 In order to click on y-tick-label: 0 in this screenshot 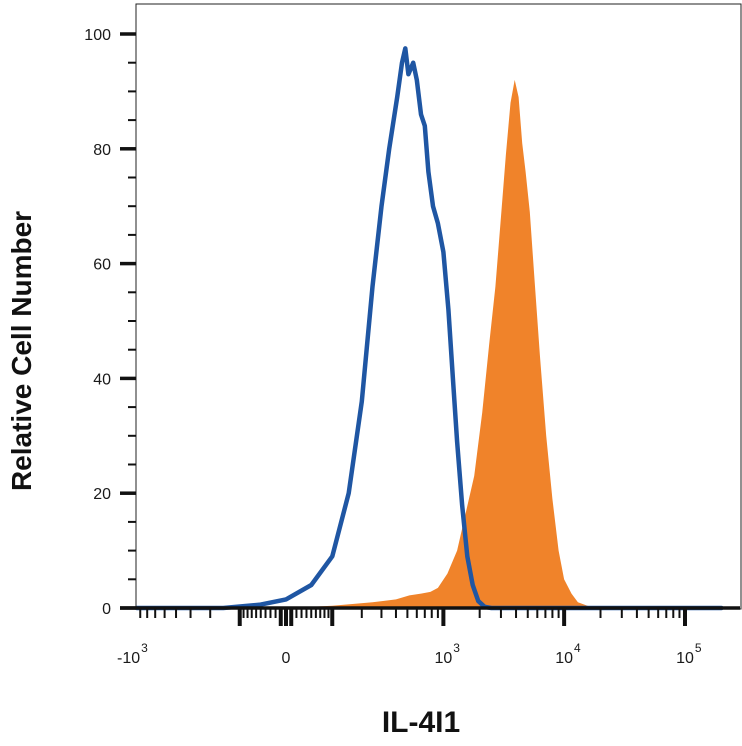, I will do `click(106, 609)`.